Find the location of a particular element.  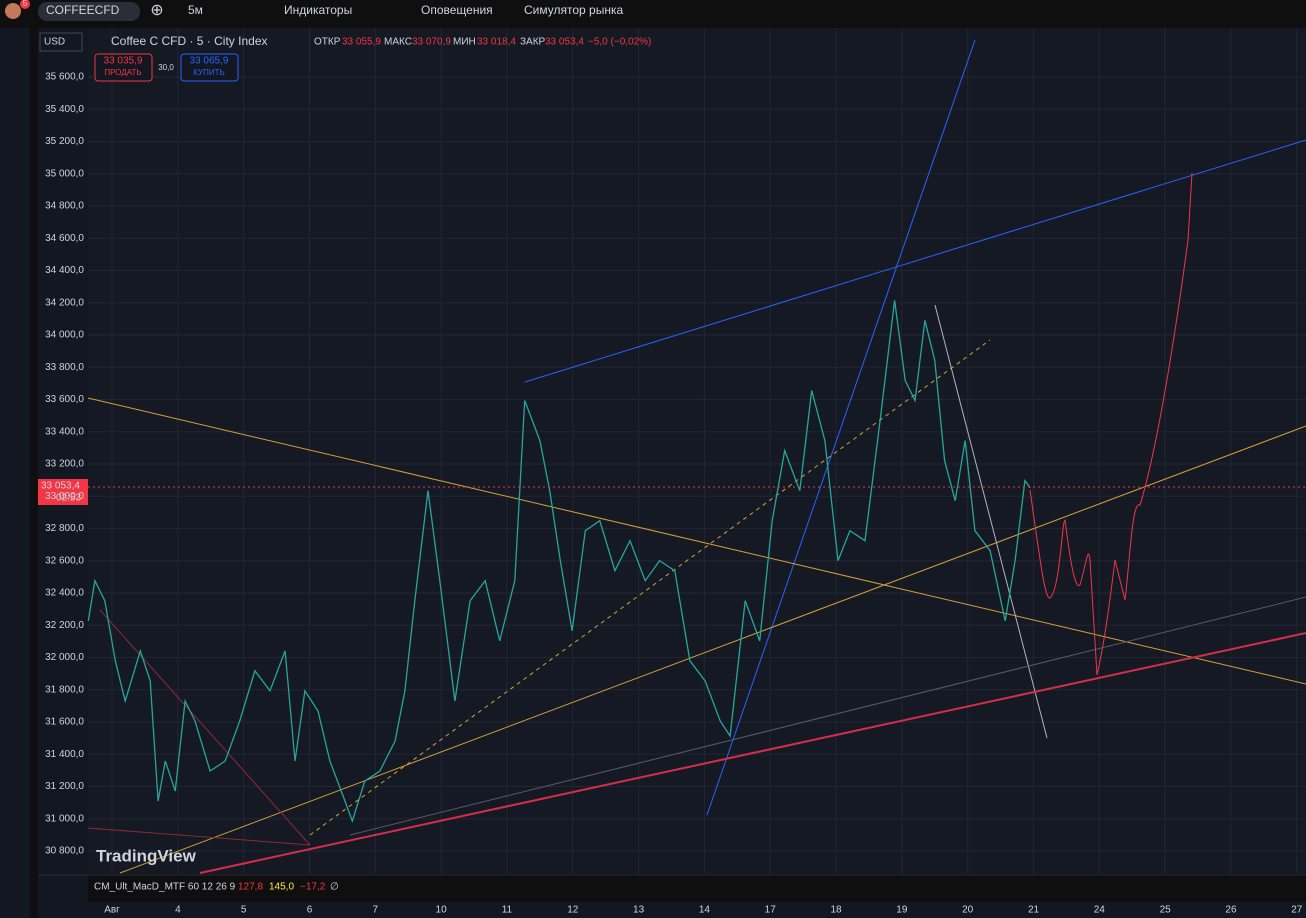

y-tick-label: 34 000,0 is located at coordinates (64, 335).